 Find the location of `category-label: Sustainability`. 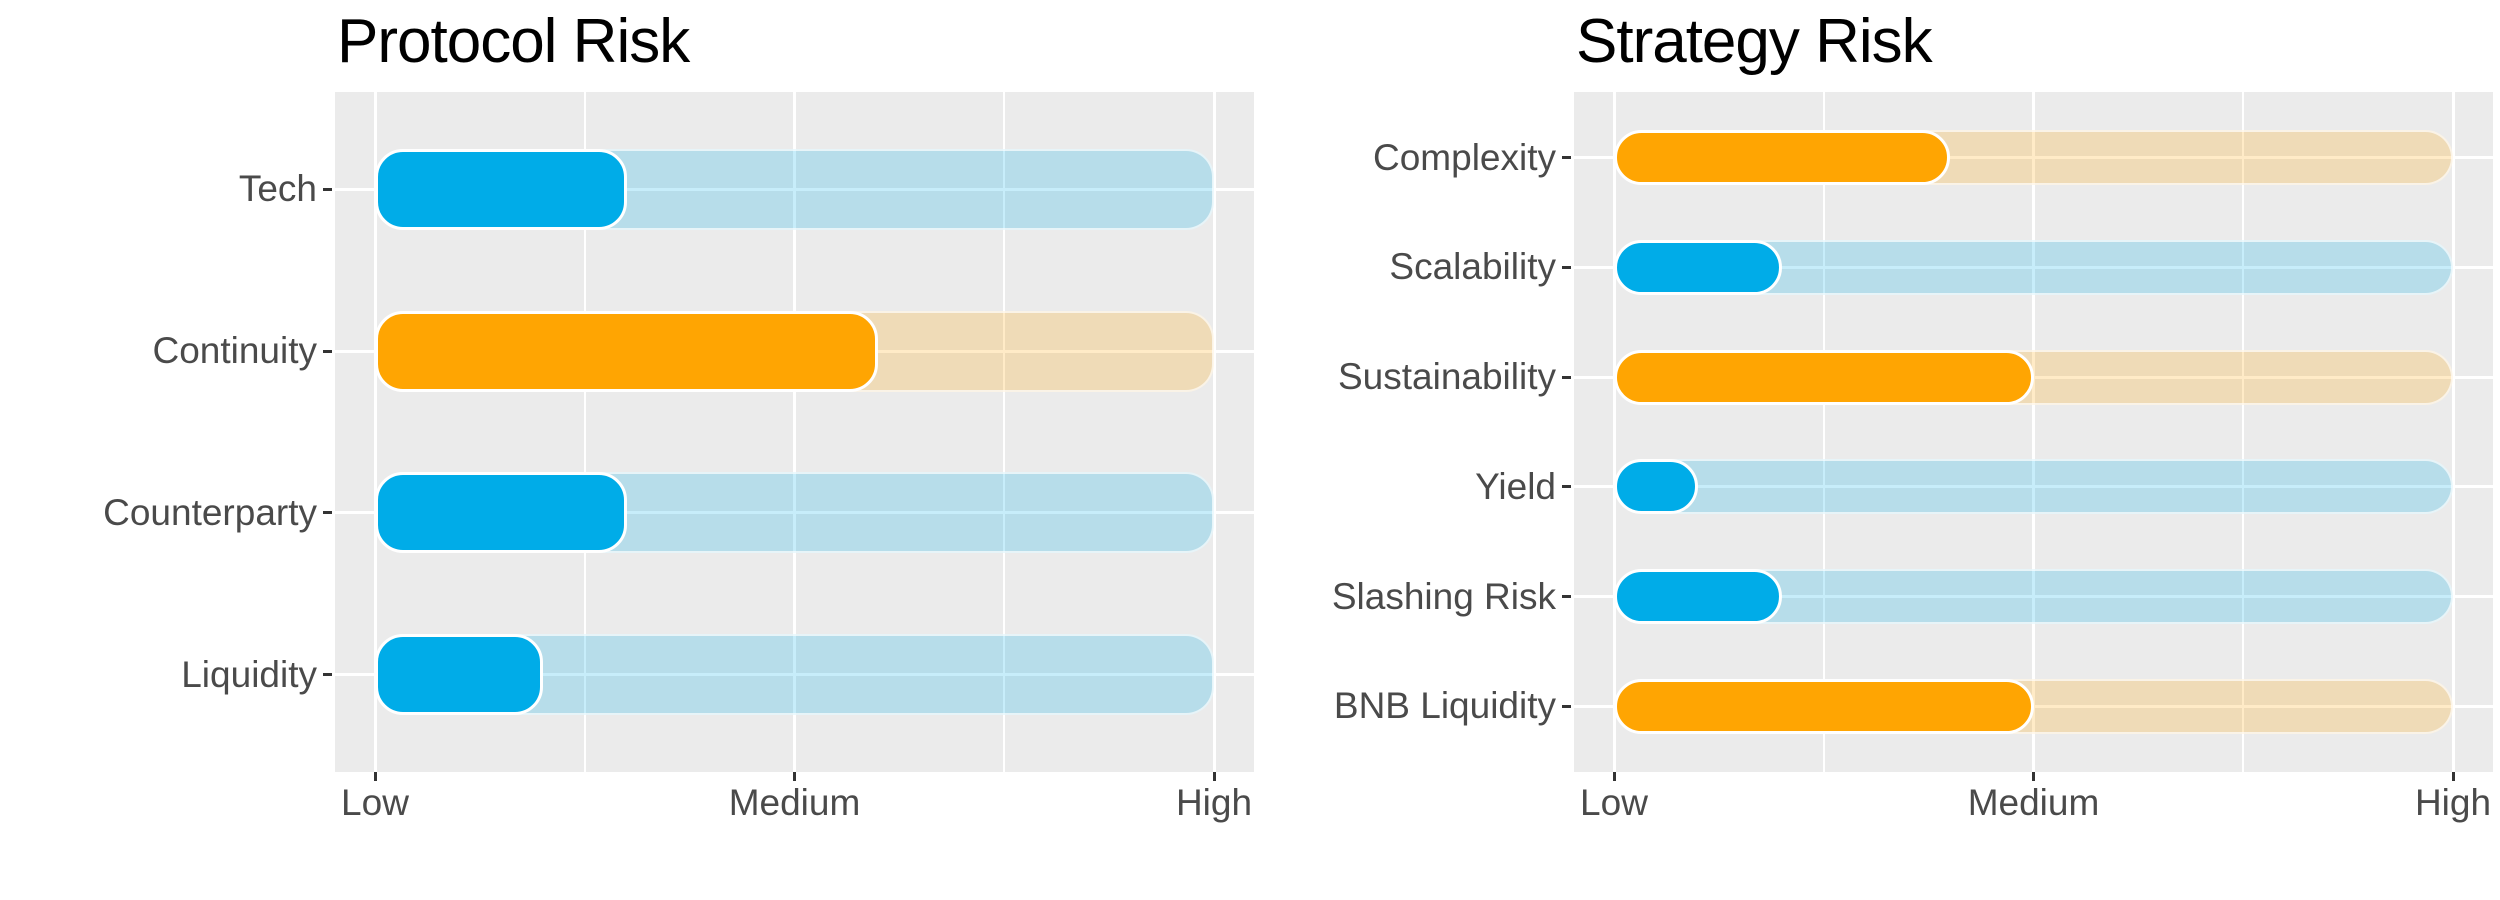

category-label: Sustainability is located at coordinates (1446, 377).